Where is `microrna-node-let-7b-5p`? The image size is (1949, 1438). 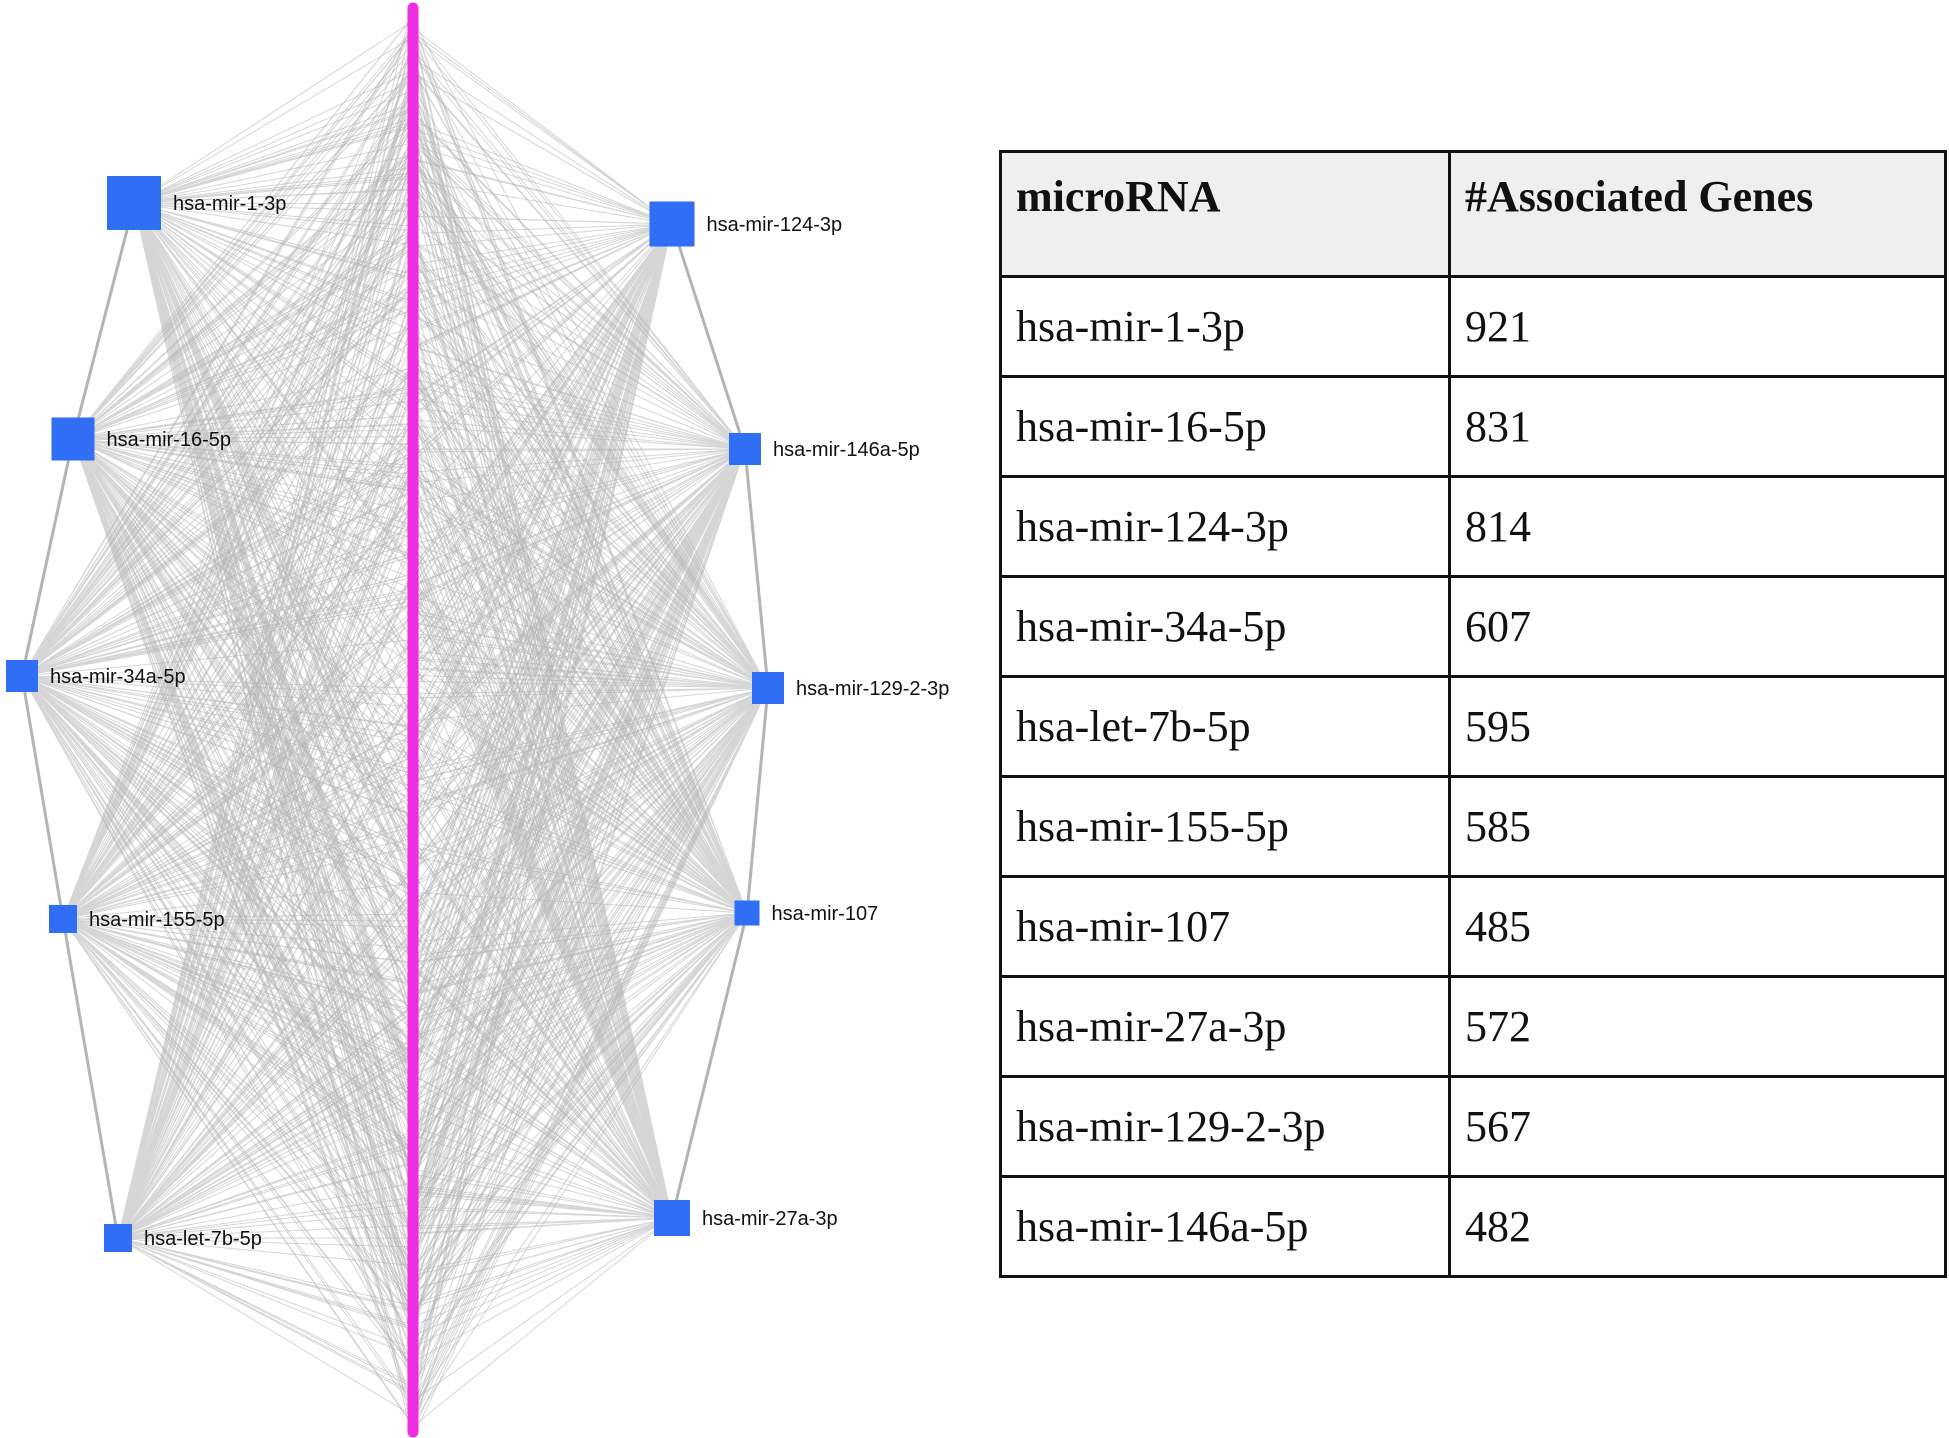 microrna-node-let-7b-5p is located at coordinates (118, 1238).